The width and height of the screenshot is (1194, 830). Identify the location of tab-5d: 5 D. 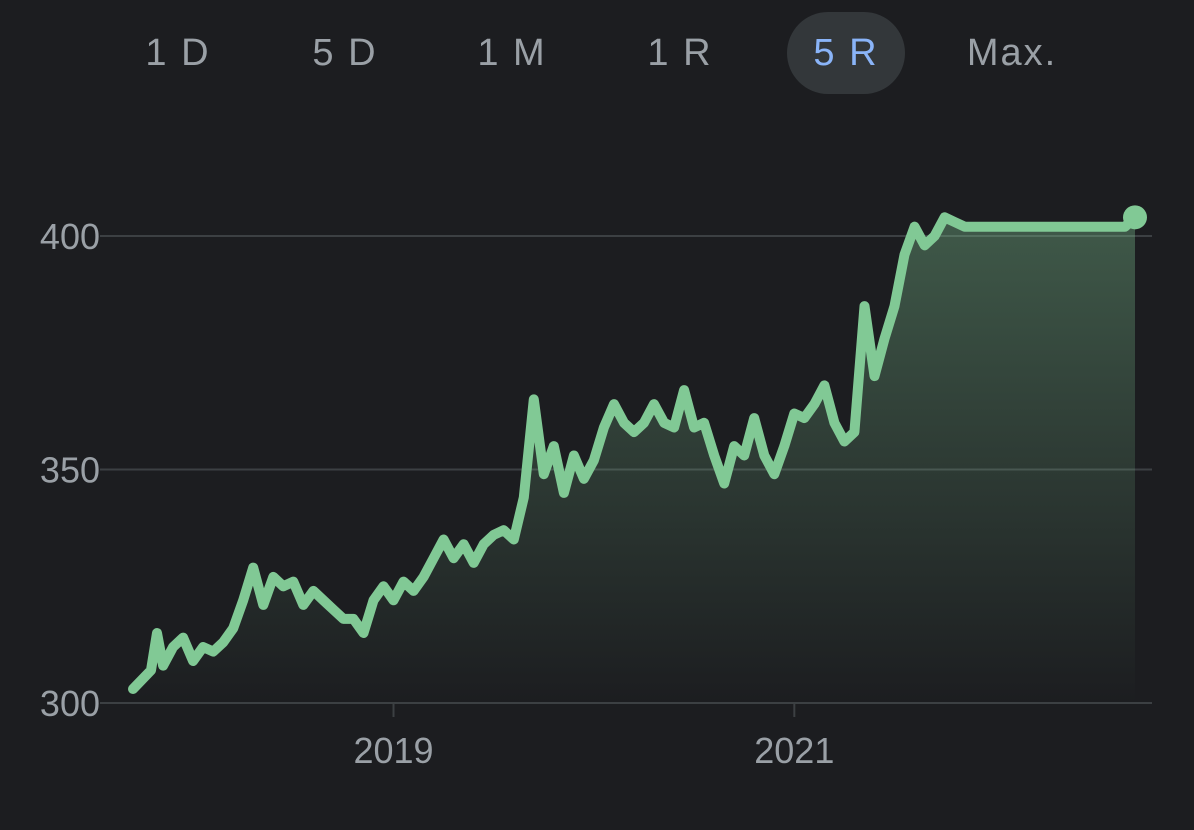
(345, 53).